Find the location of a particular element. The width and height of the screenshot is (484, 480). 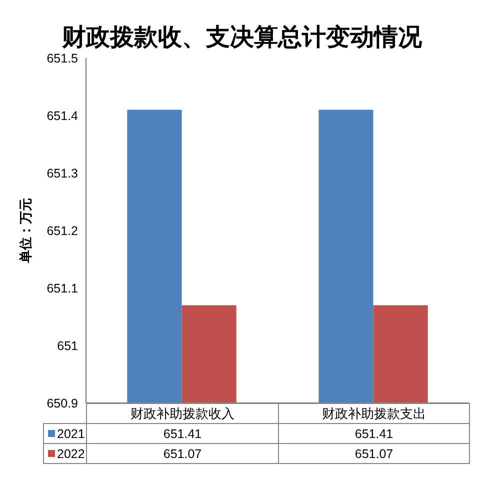

y-tick-label: 651.5 is located at coordinates (62, 59).